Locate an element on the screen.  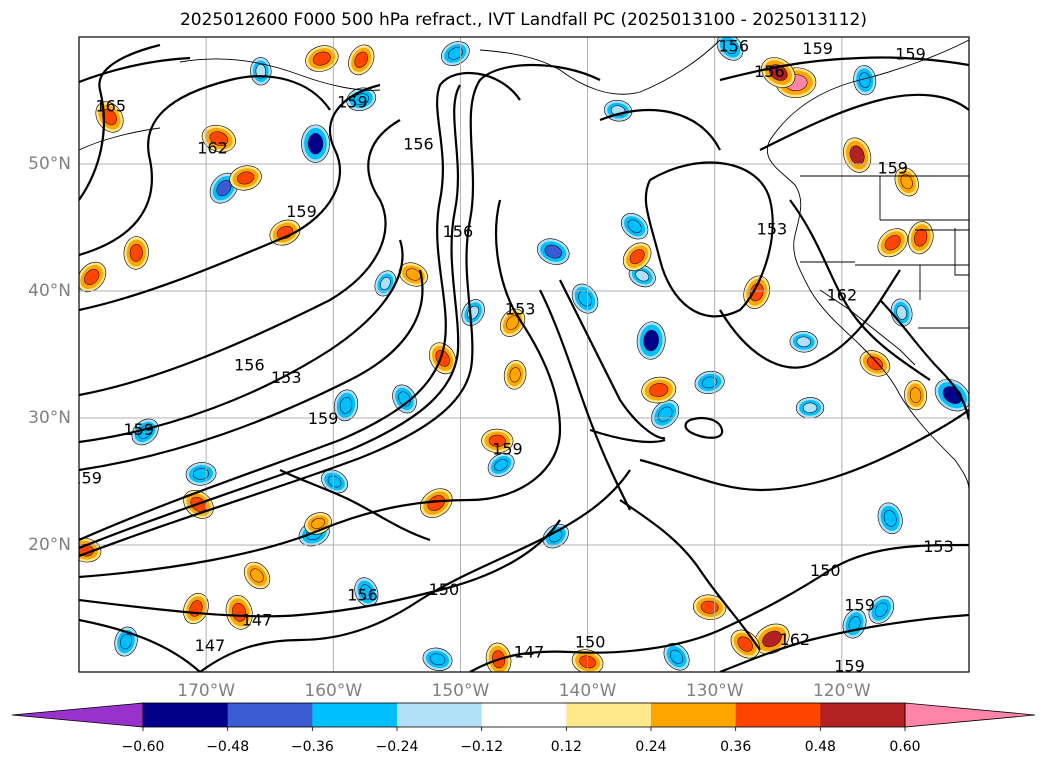
lon-tick-label: 140°W is located at coordinates (588, 691).